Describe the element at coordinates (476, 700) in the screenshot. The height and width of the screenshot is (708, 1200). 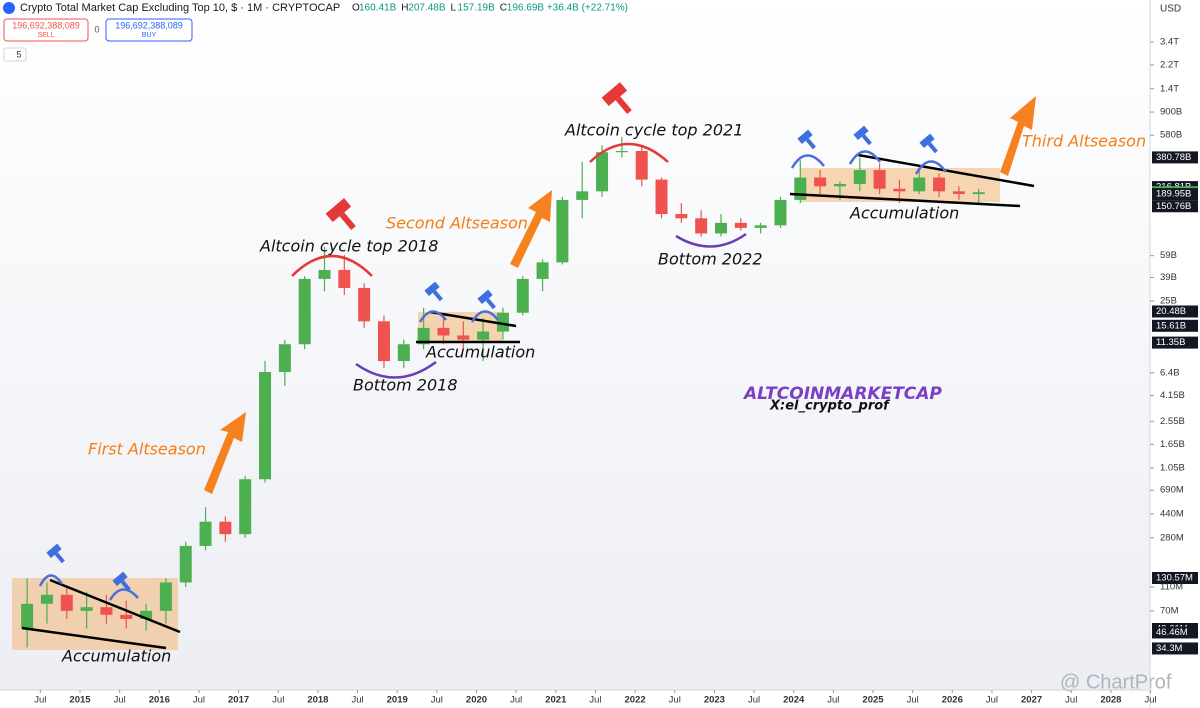
I see `x-tick-label: 2020` at that location.